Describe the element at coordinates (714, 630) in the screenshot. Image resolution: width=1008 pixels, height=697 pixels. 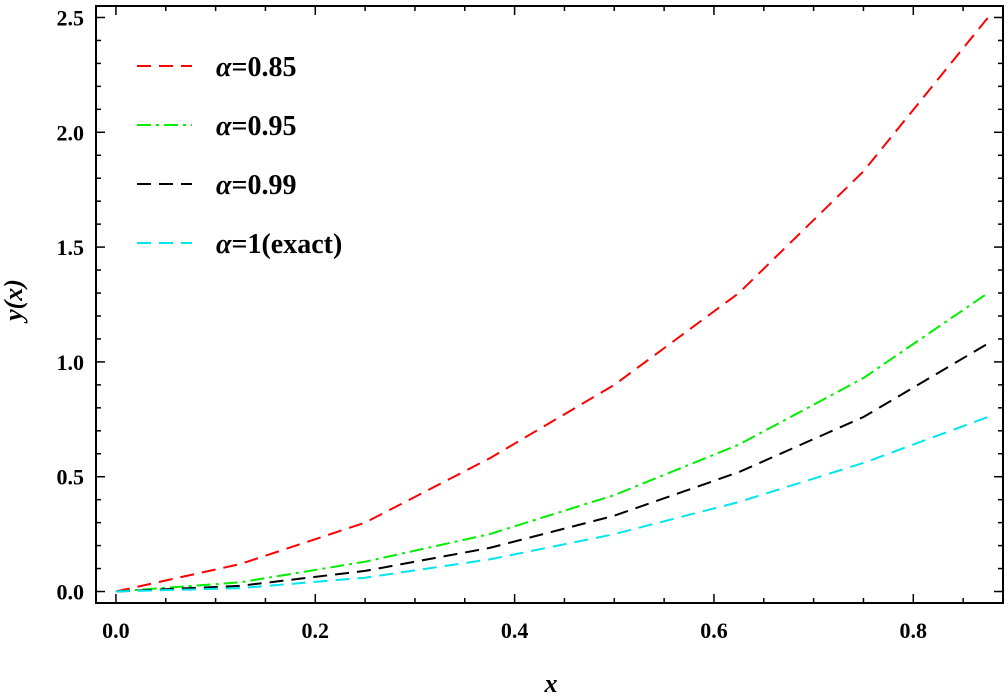
I see `x-tick-label: 0.6` at that location.